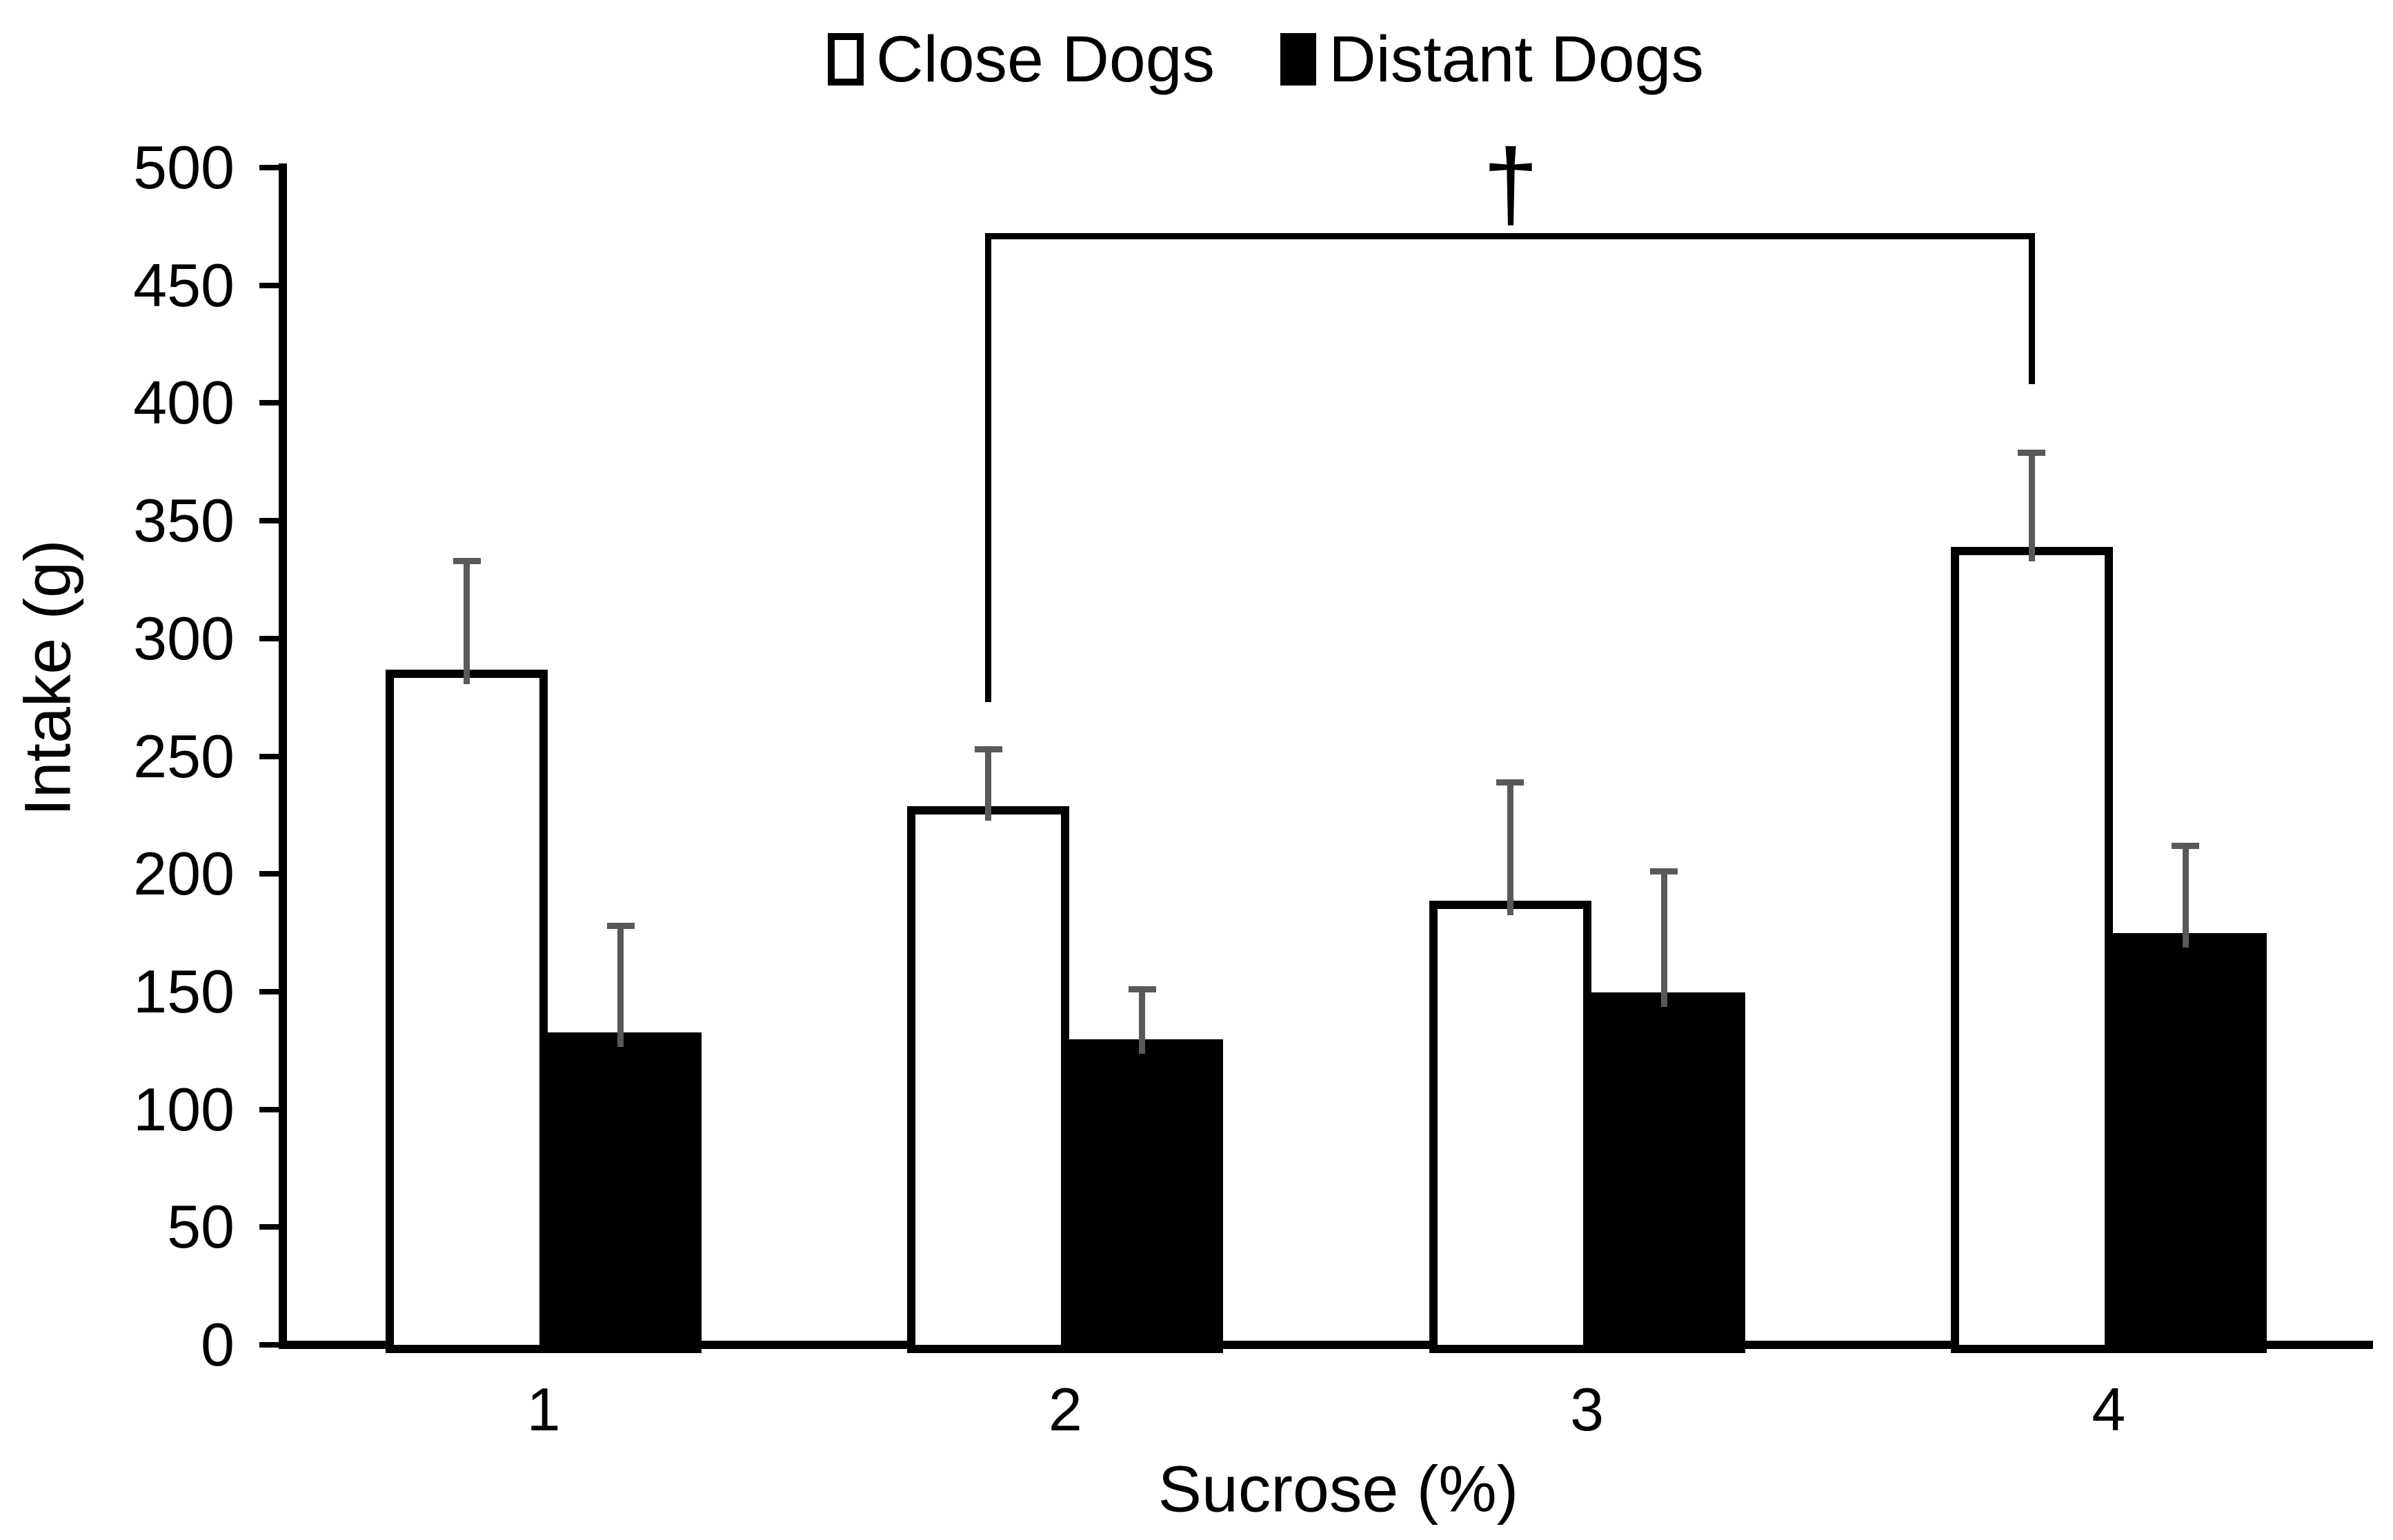  I want to click on y-tick-label-0: 0, so click(218, 1344).